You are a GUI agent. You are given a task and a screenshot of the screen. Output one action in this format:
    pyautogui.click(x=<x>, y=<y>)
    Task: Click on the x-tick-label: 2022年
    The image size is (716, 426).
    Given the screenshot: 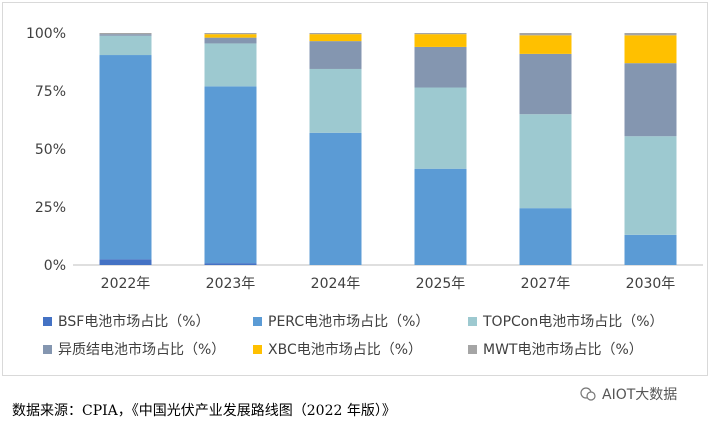 What is the action you would take?
    pyautogui.click(x=126, y=284)
    